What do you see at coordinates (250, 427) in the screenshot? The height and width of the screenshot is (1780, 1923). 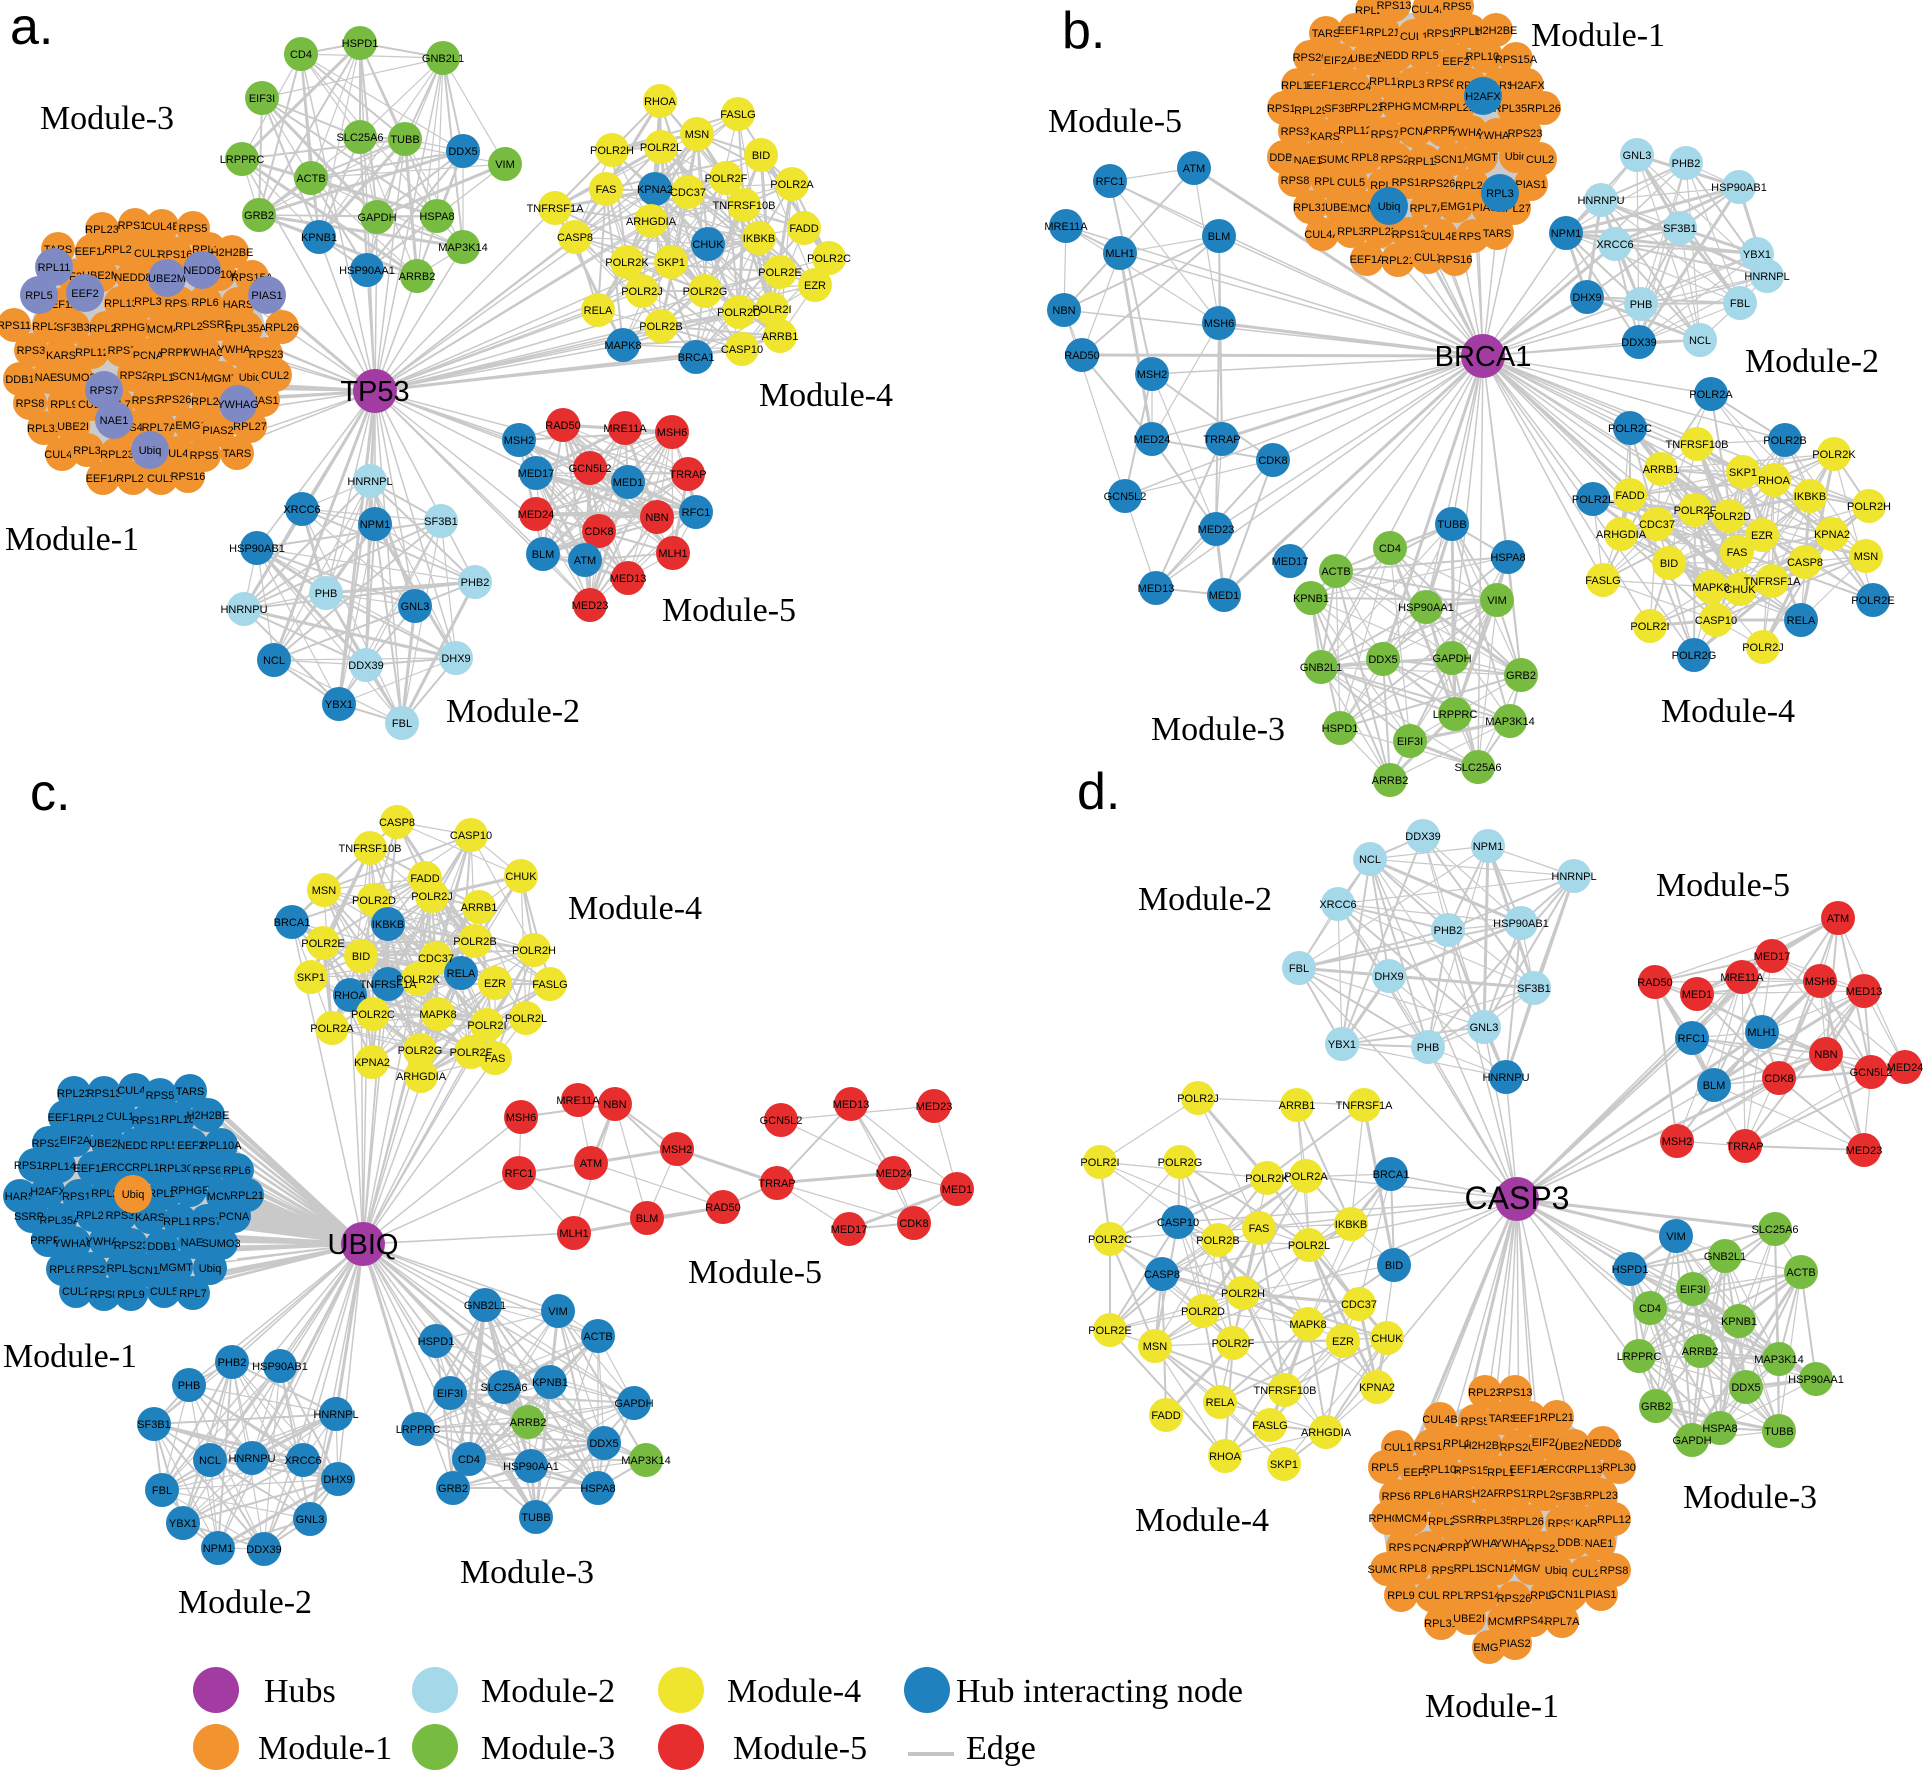 I see `svg-text: RPL27` at bounding box center [250, 427].